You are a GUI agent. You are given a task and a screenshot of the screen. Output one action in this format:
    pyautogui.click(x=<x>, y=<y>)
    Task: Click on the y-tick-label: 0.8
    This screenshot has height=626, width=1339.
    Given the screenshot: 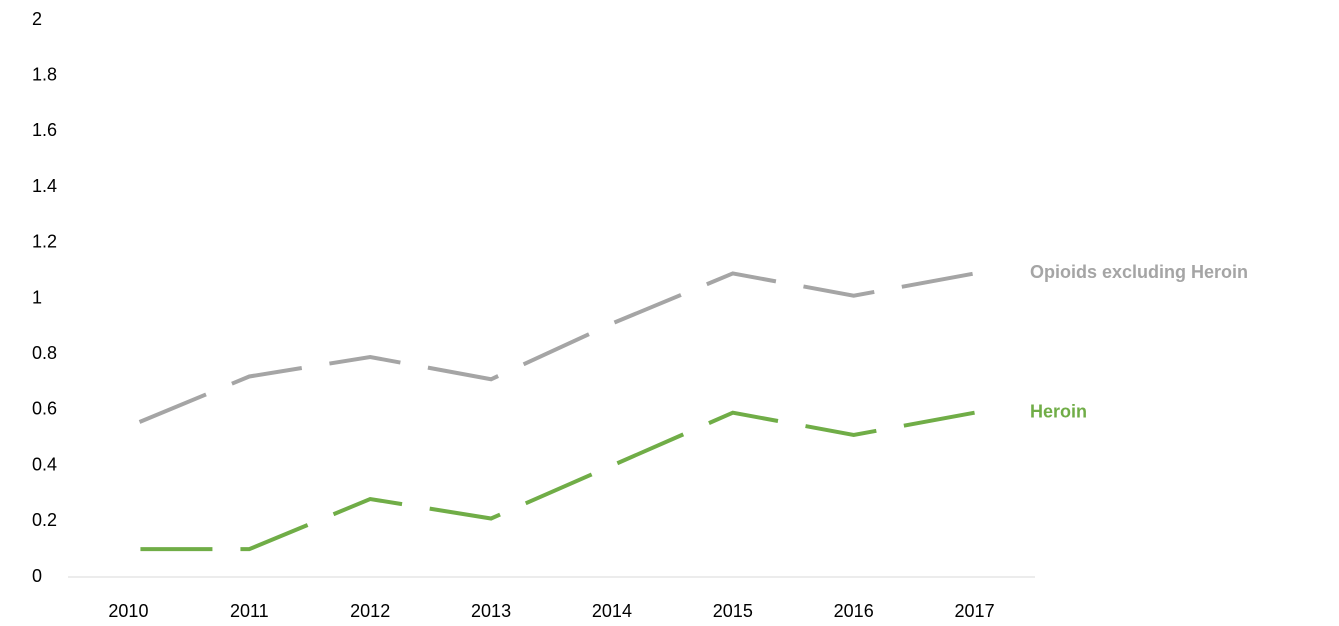 What is the action you would take?
    pyautogui.click(x=44, y=353)
    